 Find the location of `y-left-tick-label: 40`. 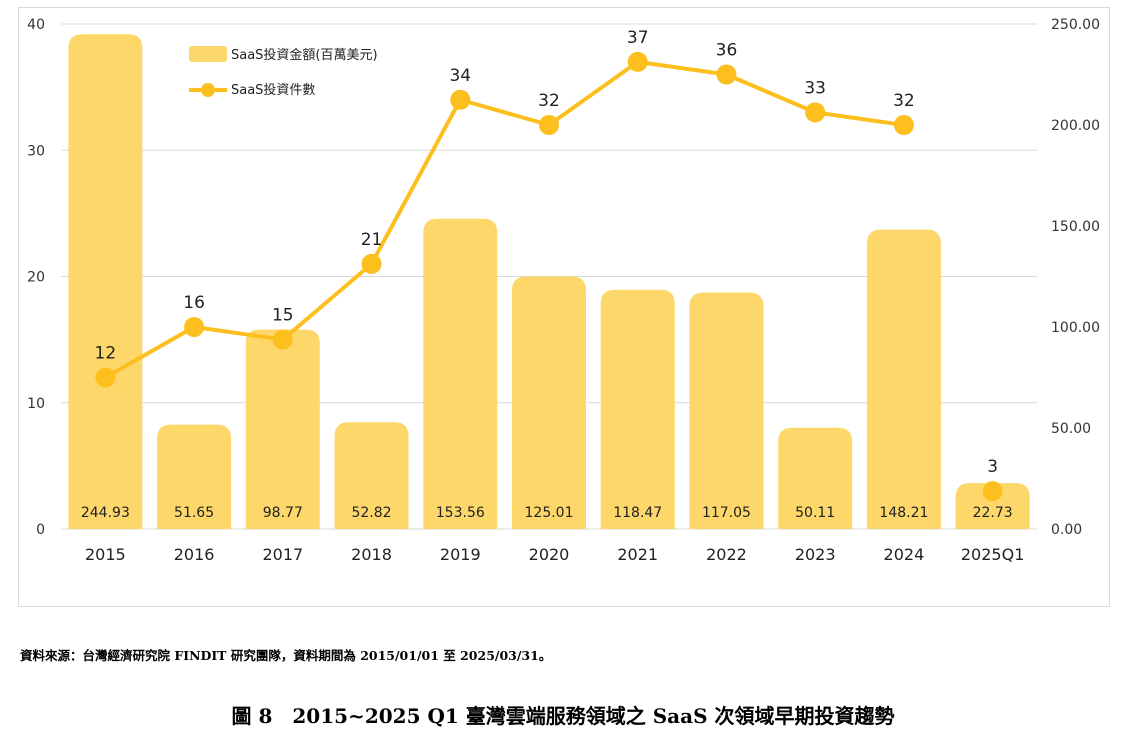

y-left-tick-label: 40 is located at coordinates (36, 25).